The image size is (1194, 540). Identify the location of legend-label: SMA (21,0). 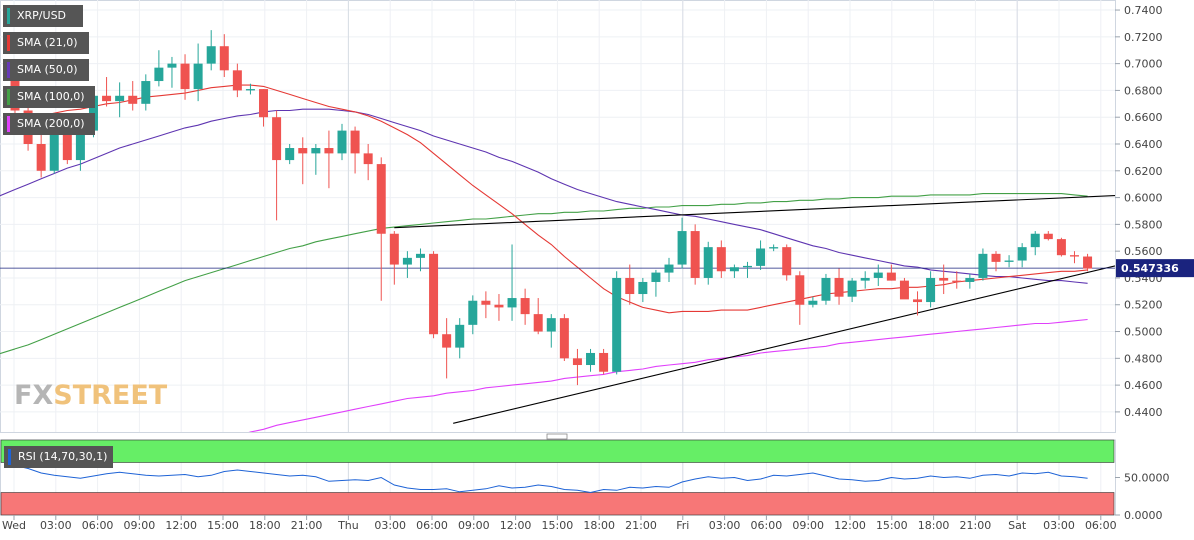
(47, 42).